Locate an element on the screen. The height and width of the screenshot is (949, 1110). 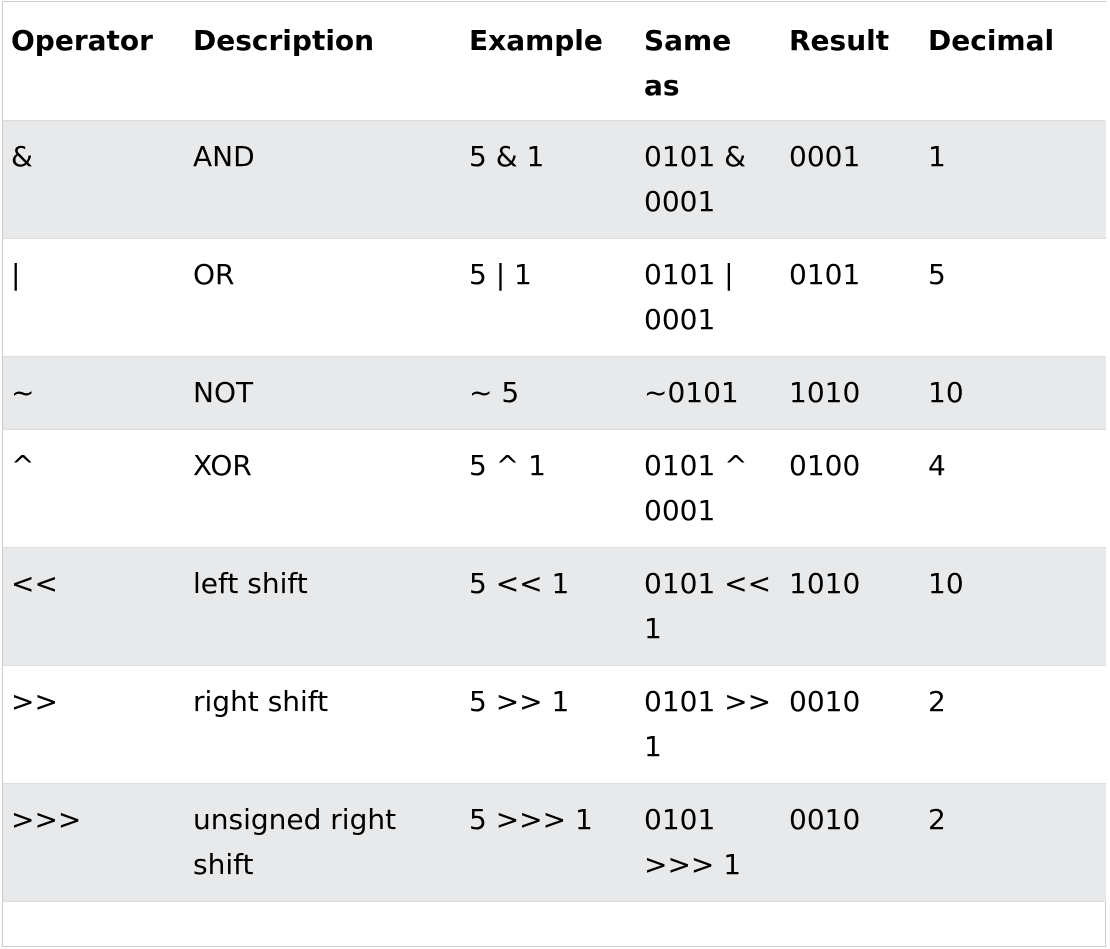
cell-result: 0101 is located at coordinates (850, 297).